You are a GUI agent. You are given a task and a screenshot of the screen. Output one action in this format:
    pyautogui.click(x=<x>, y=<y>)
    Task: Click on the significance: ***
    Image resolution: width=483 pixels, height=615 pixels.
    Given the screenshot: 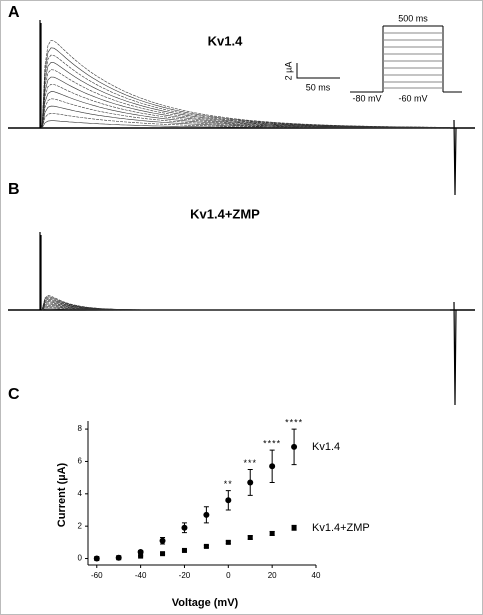 What is the action you would take?
    pyautogui.click(x=250, y=463)
    